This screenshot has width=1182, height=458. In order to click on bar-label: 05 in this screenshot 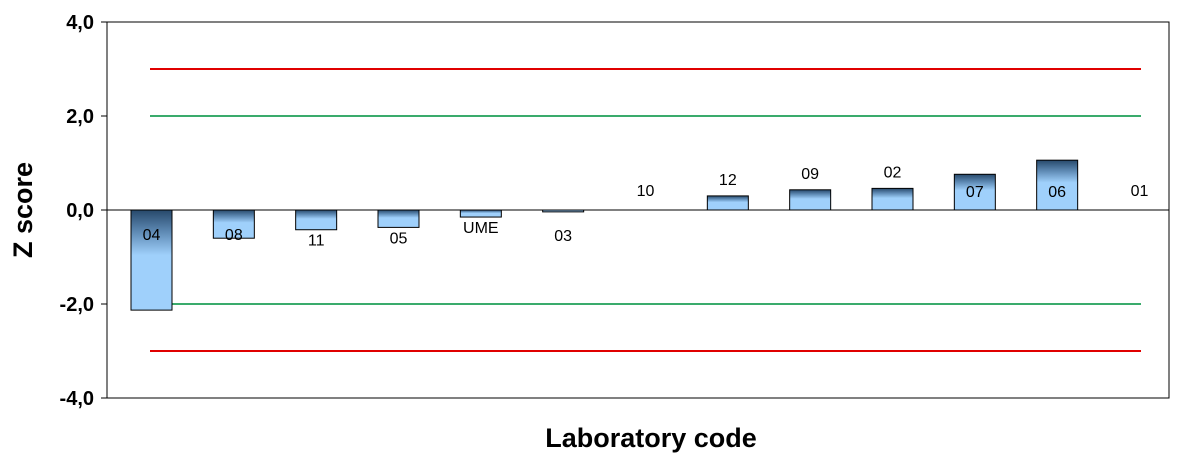, I will do `click(399, 238)`.